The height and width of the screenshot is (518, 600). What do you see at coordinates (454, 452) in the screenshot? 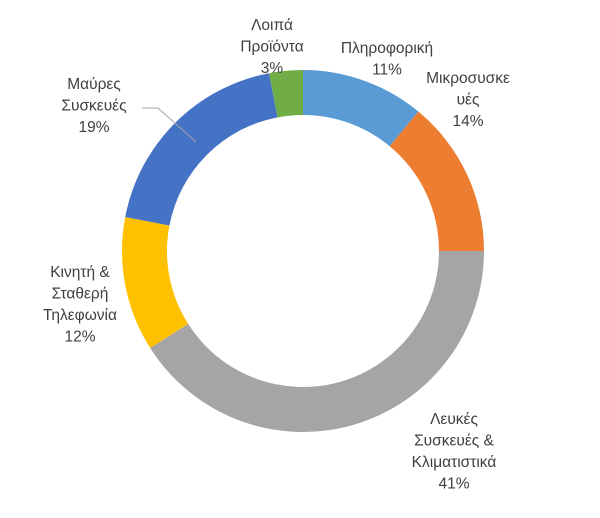
I see `data-label-λευκές-συσκευές-κλιματιστικά: Λευκές Συσκευές & Κλιματιστικά 41%` at bounding box center [454, 452].